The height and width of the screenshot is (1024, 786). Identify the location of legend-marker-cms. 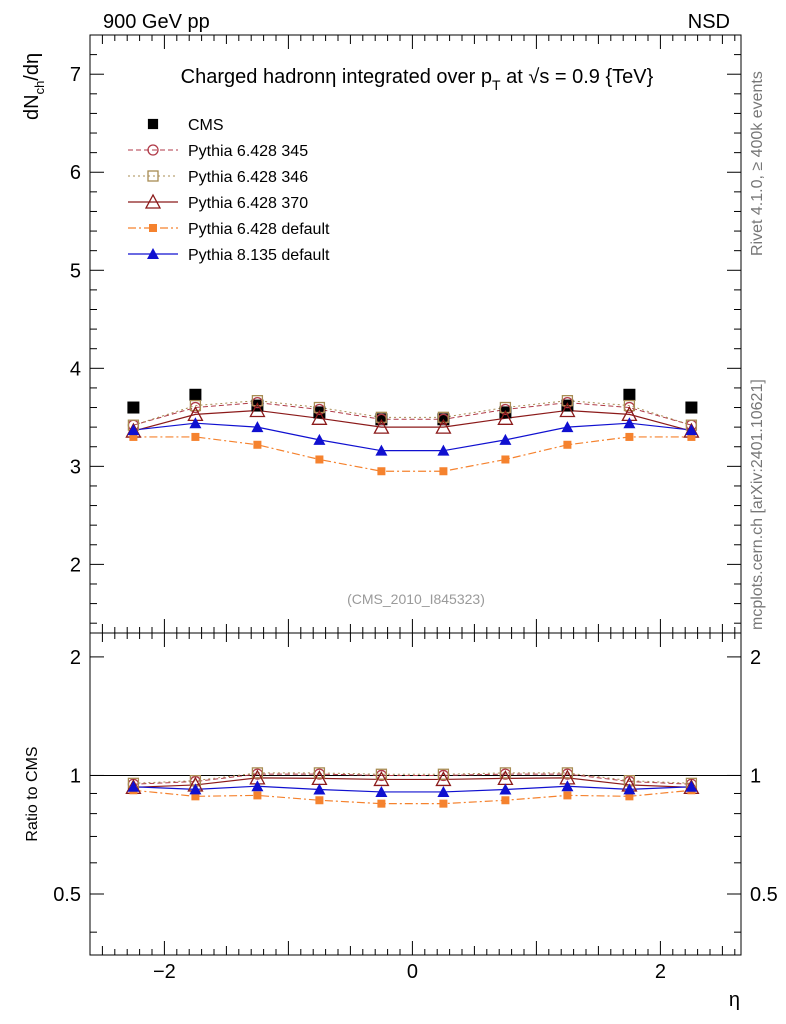
(153, 124).